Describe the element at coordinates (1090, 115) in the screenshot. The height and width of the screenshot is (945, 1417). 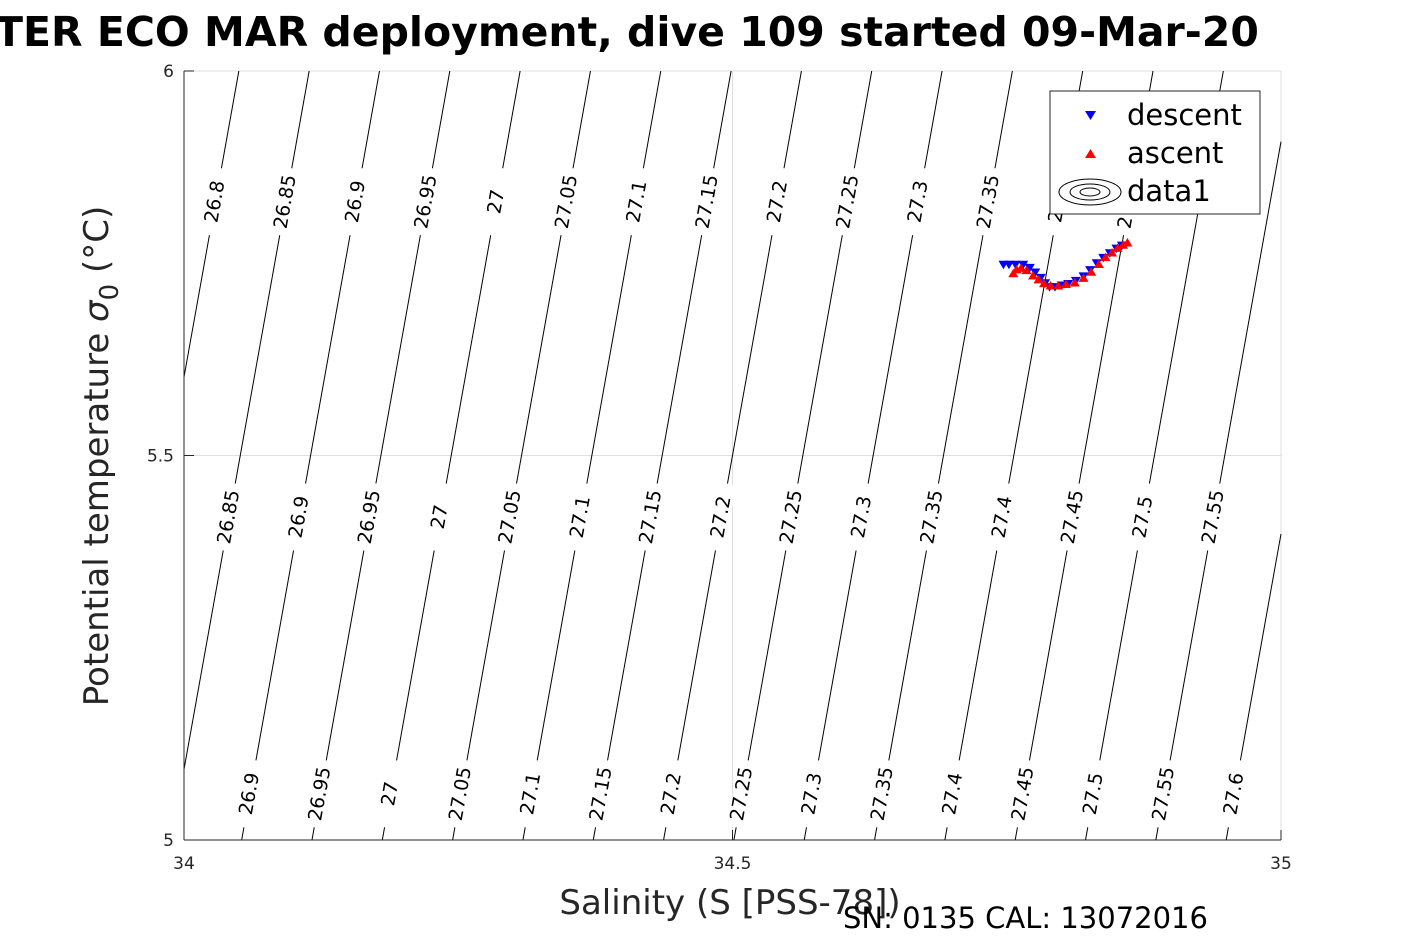
I see `legend-descent-marker-icon` at that location.